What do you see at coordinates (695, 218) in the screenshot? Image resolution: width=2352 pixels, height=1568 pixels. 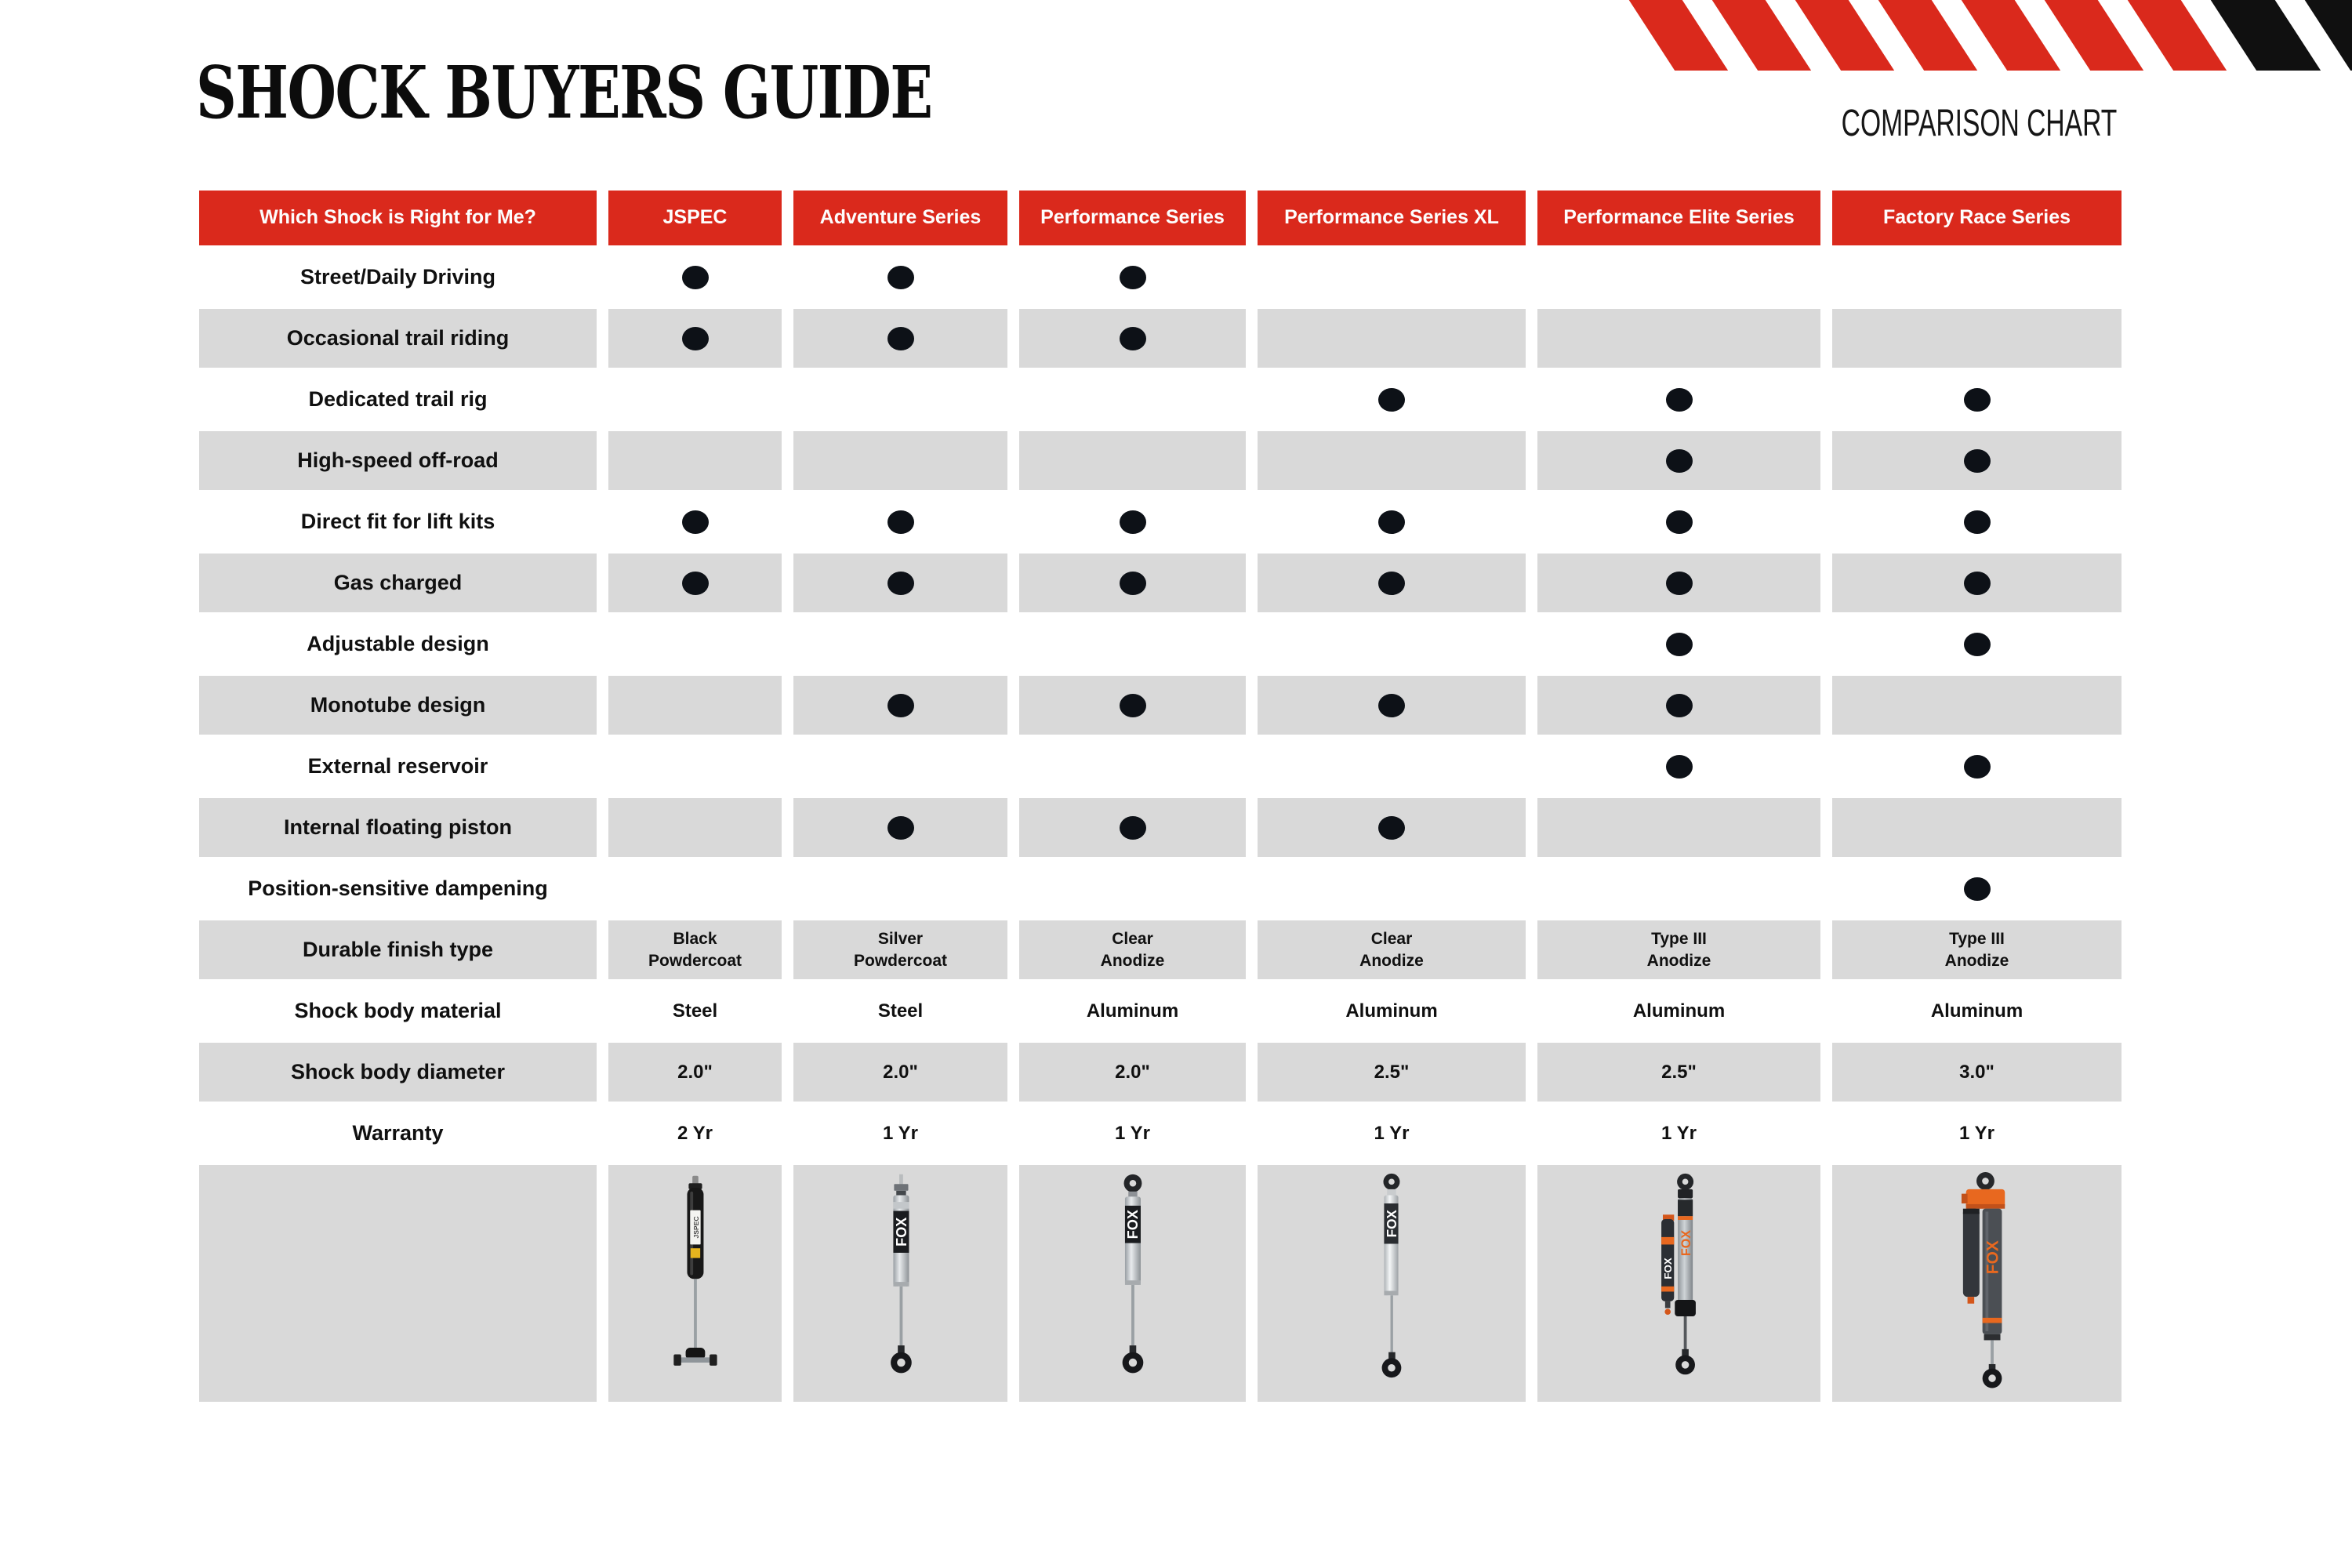 I see `column-header-1: JSPEC` at bounding box center [695, 218].